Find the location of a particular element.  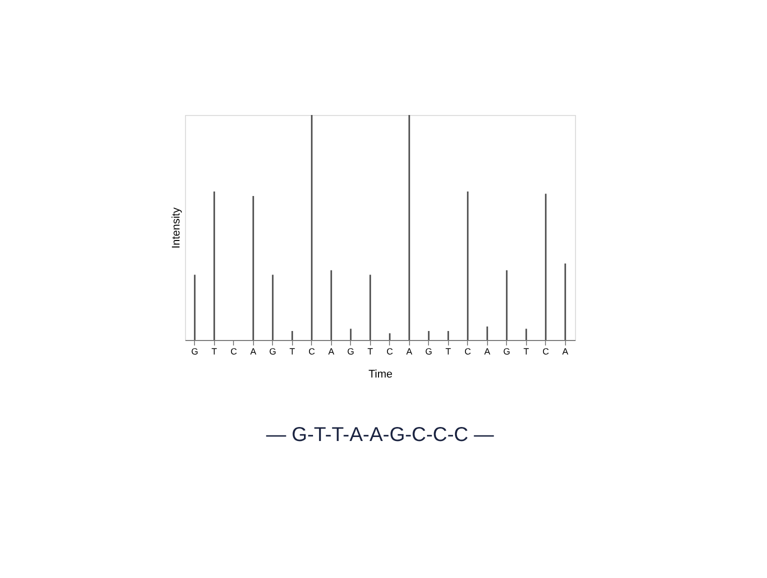

x-axis-title: Time is located at coordinates (380, 374).